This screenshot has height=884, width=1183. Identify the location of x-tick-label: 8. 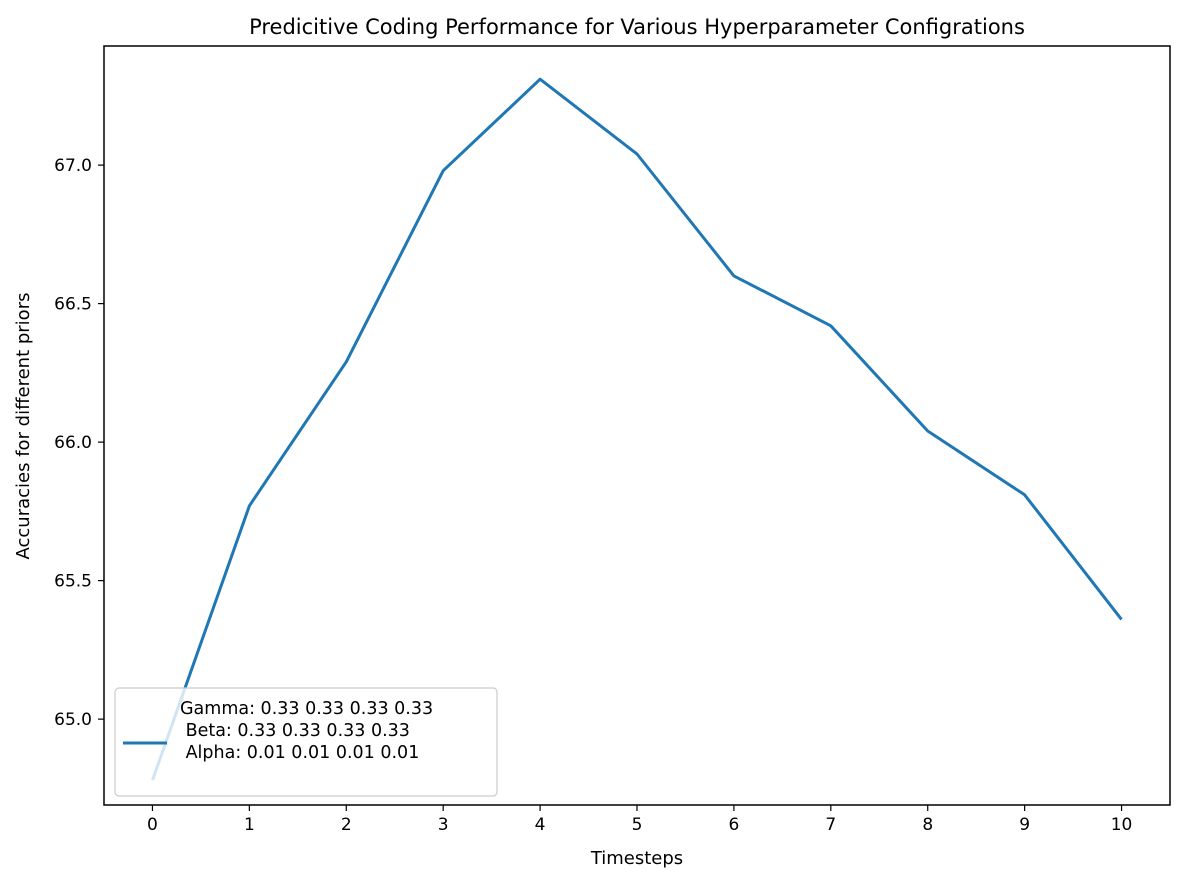
(927, 825).